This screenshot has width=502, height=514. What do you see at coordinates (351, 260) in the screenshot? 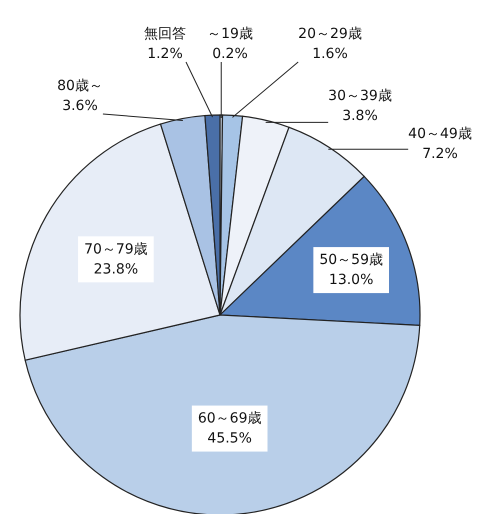
I see `slice-label: 50～59歳` at bounding box center [351, 260].